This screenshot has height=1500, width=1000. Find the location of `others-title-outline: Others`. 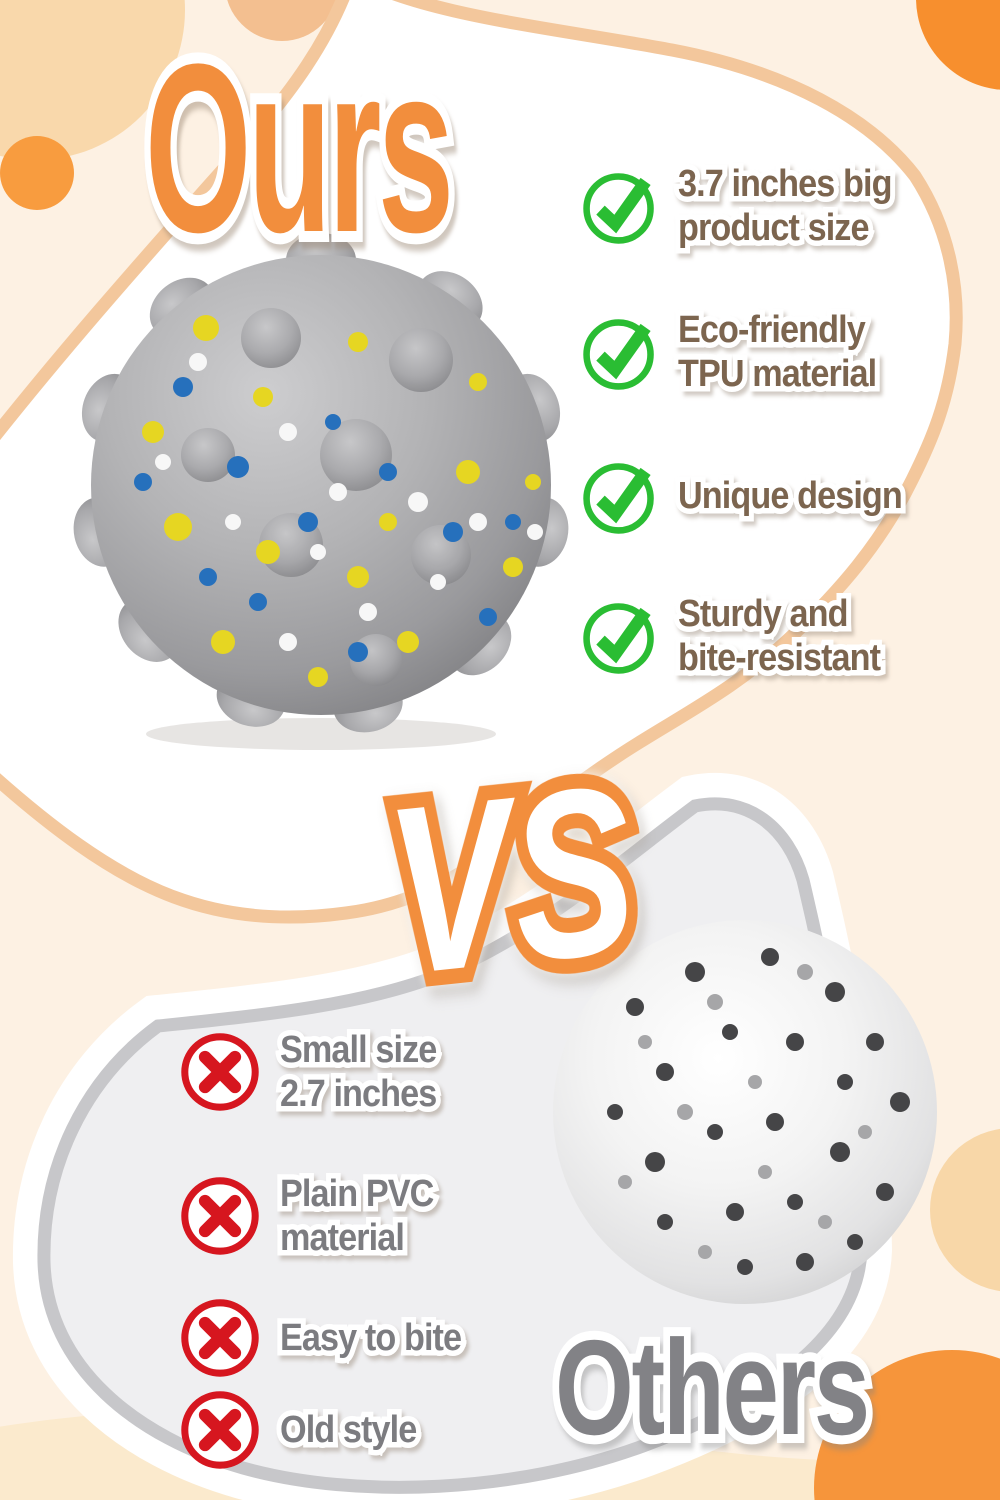

others-title-outline: Others is located at coordinates (712, 1387).